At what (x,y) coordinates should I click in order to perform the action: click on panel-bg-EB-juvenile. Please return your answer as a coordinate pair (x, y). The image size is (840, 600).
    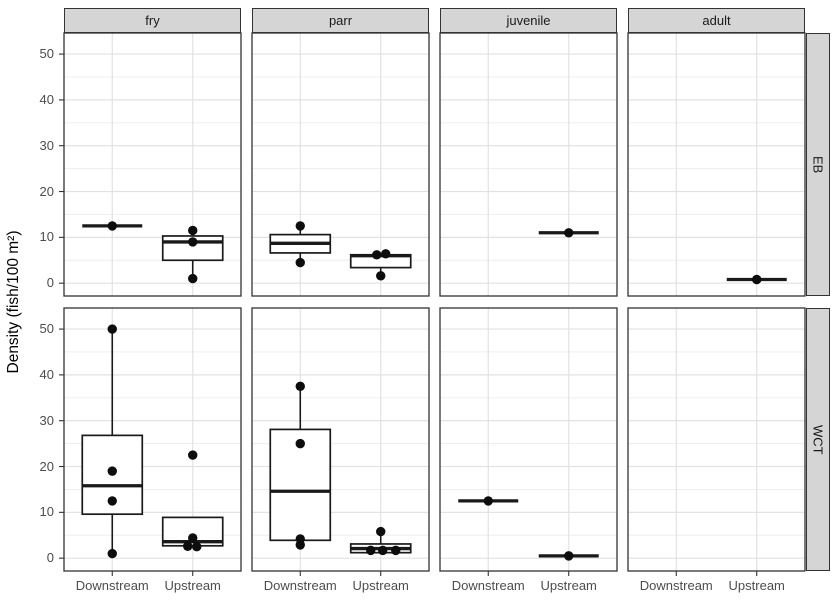
    Looking at the image, I should click on (528, 164).